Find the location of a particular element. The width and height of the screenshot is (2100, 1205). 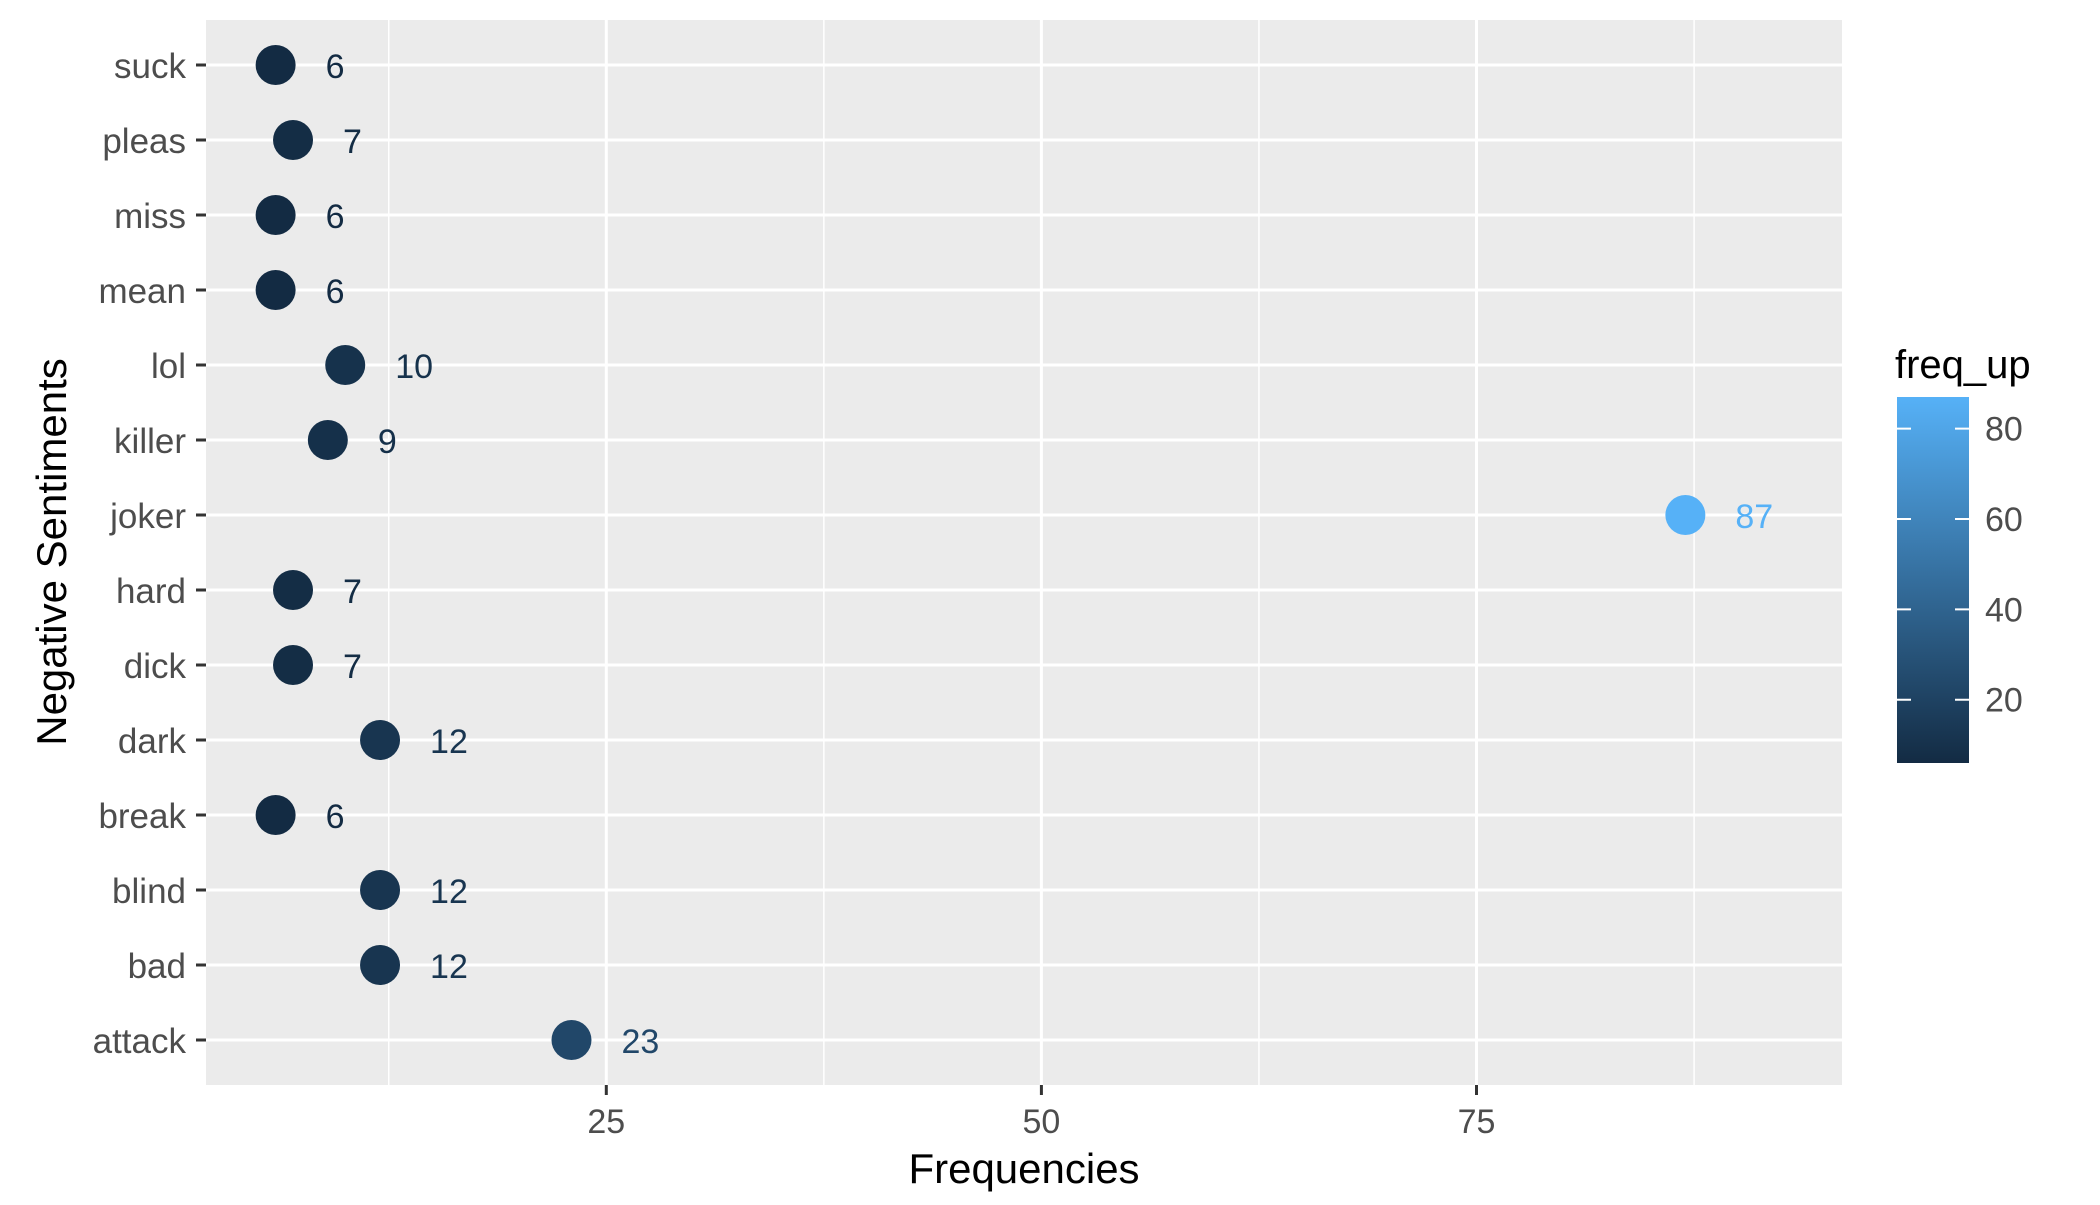

data-label: 87 is located at coordinates (1754, 517).